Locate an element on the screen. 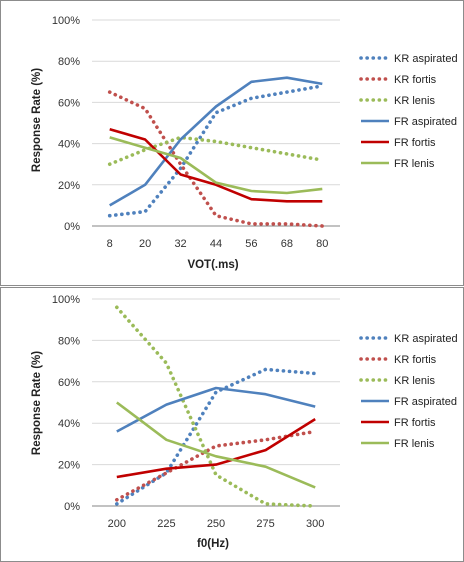 The height and width of the screenshot is (562, 464). chart2-xtick-label: 300 is located at coordinates (315, 524).